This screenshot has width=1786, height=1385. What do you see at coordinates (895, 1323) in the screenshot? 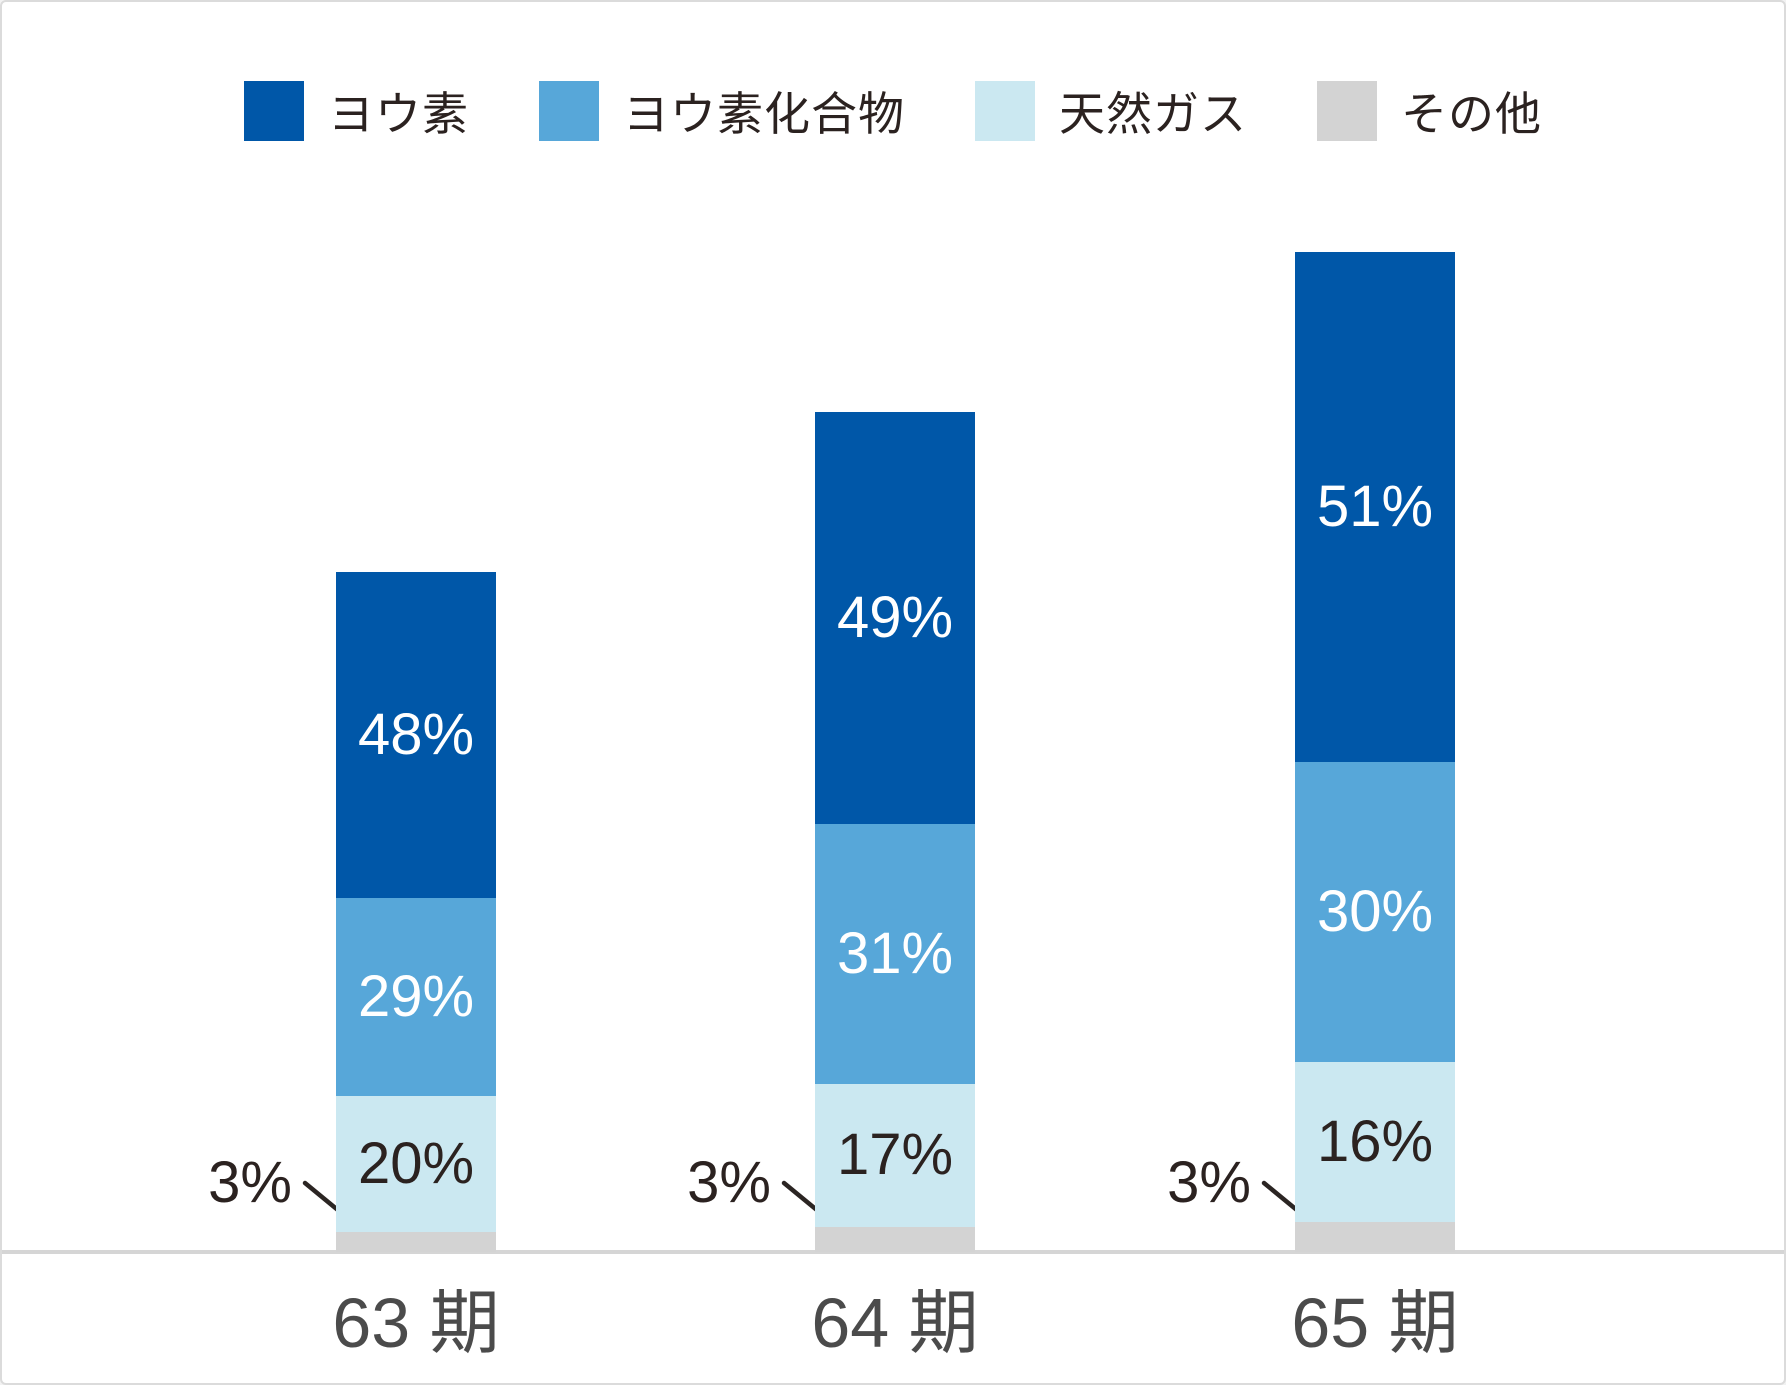
I see `x-axis-label-1: 64 期` at bounding box center [895, 1323].